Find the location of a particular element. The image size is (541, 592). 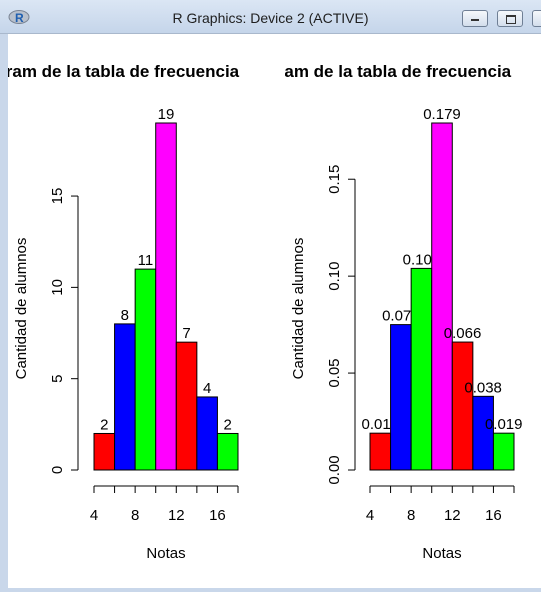

bar-value-label: 0.104 is located at coordinates (422, 259).